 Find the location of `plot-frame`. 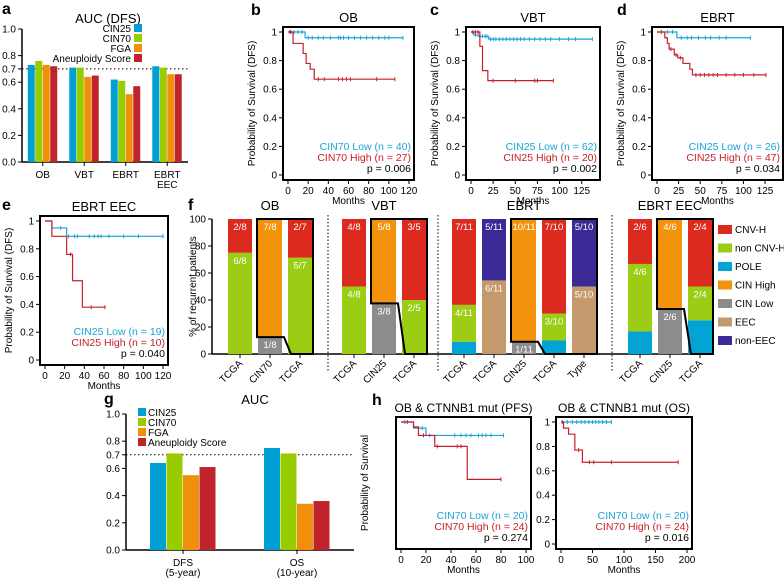

plot-frame is located at coordinates (463, 483).